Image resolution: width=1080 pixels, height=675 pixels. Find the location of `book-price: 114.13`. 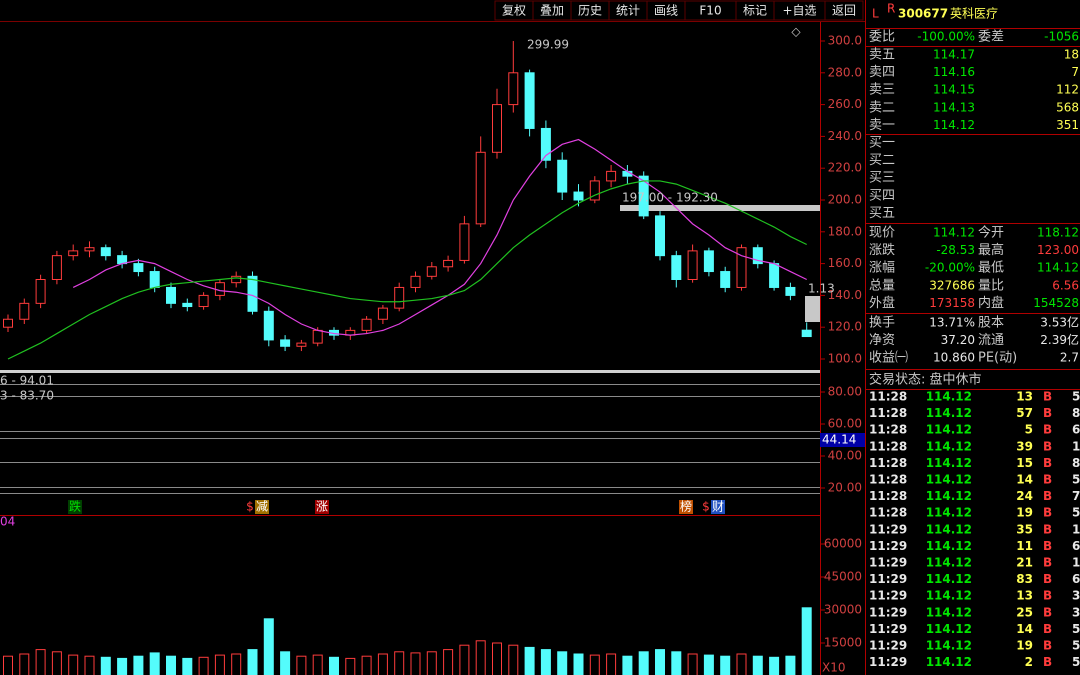

book-price: 114.13 is located at coordinates (954, 107).